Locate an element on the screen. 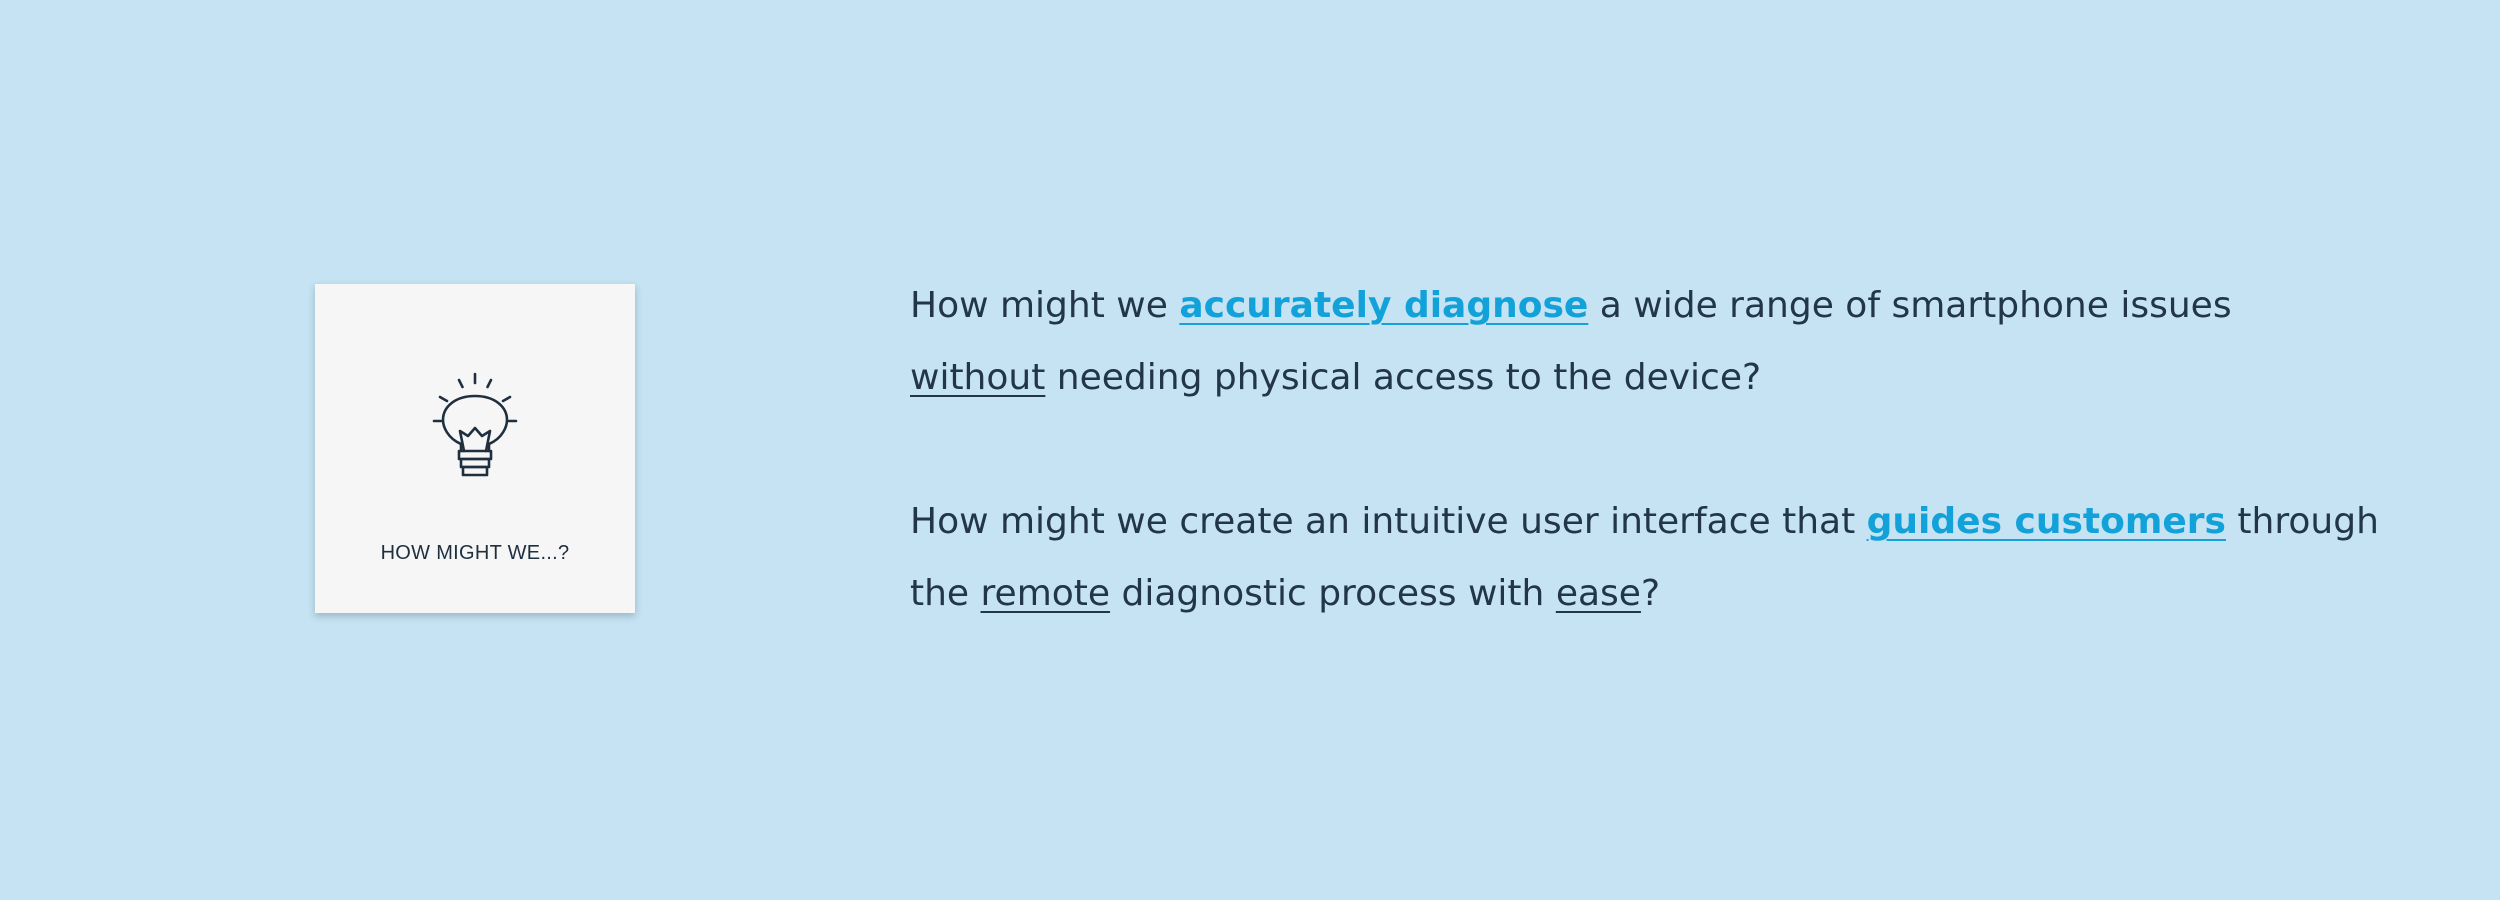 Image resolution: width=2500 pixels, height=900 pixels. hmw-card: HOW MIGHT WE...? is located at coordinates (475, 448).